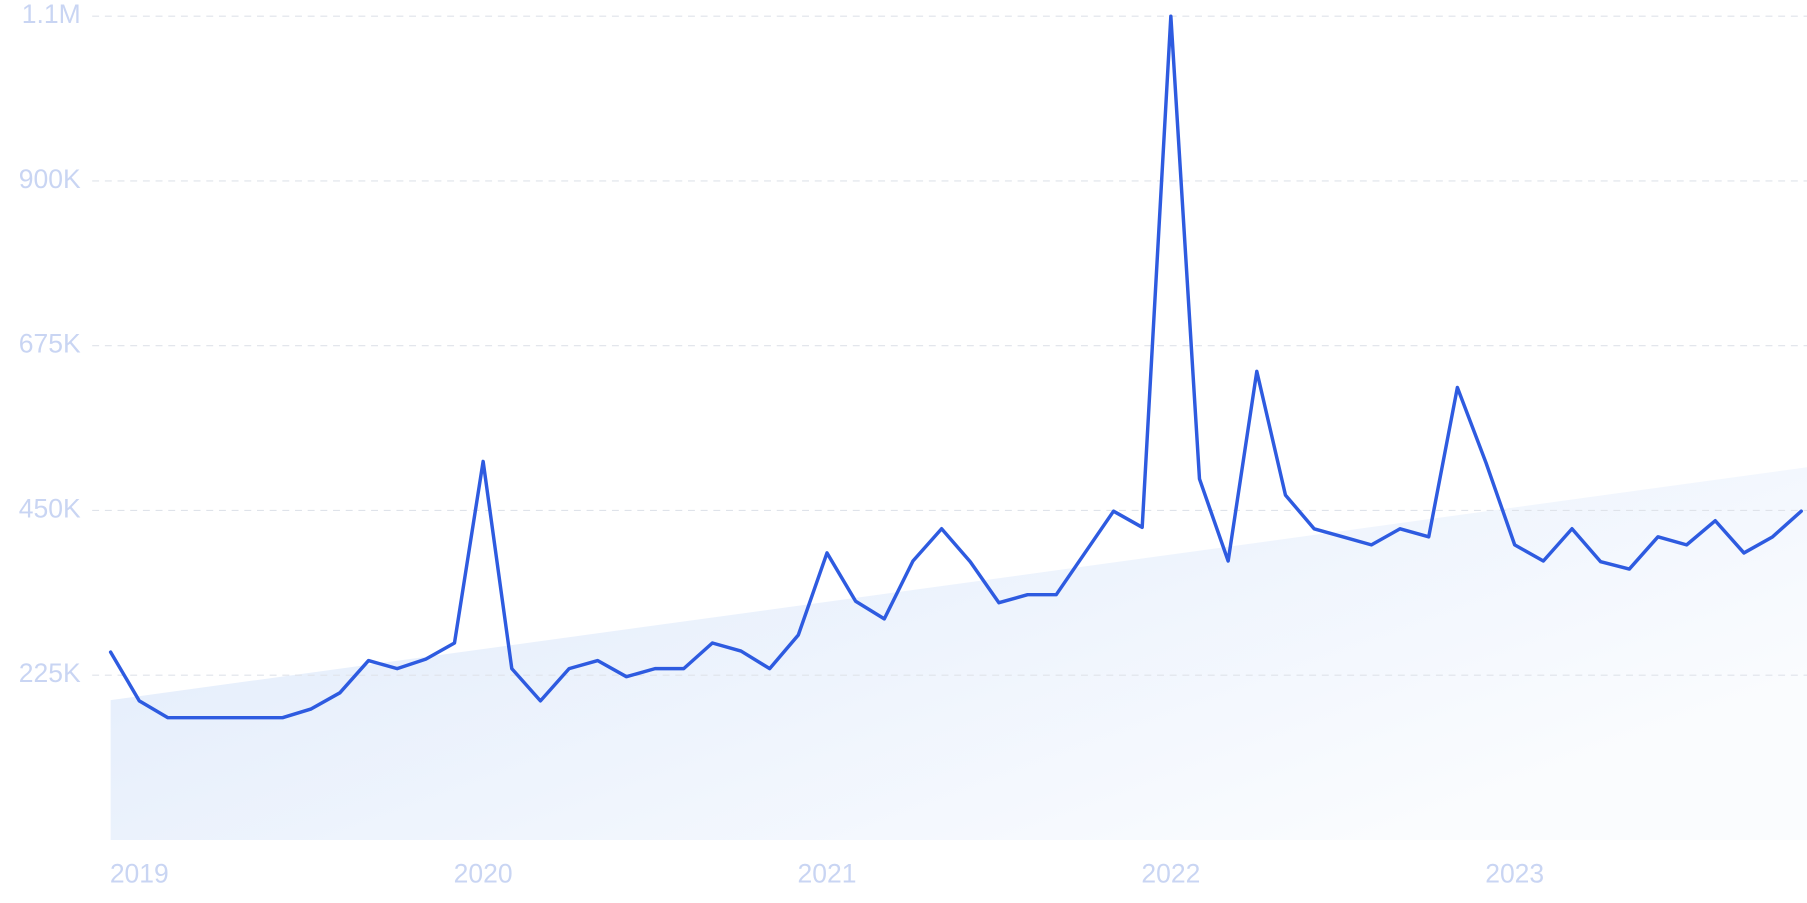  What do you see at coordinates (50, 508) in the screenshot?
I see `y-tick-label: 450K` at bounding box center [50, 508].